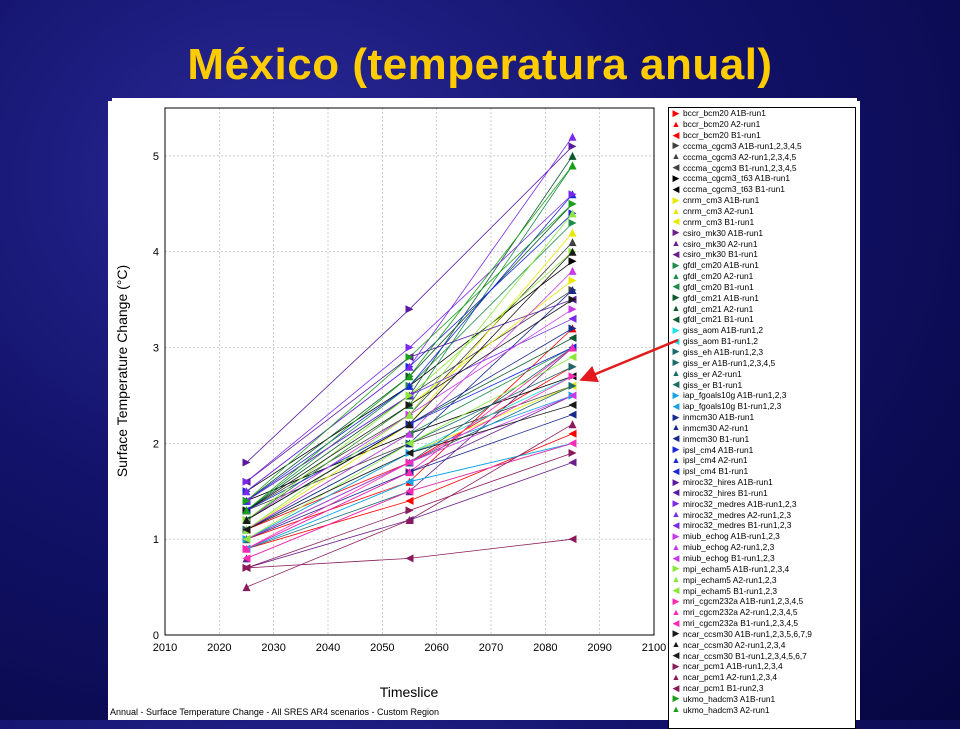 The image size is (960, 729). What do you see at coordinates (730, 590) in the screenshot?
I see `legend-label: mpi_echam5 B1-run1,2,3` at bounding box center [730, 590].